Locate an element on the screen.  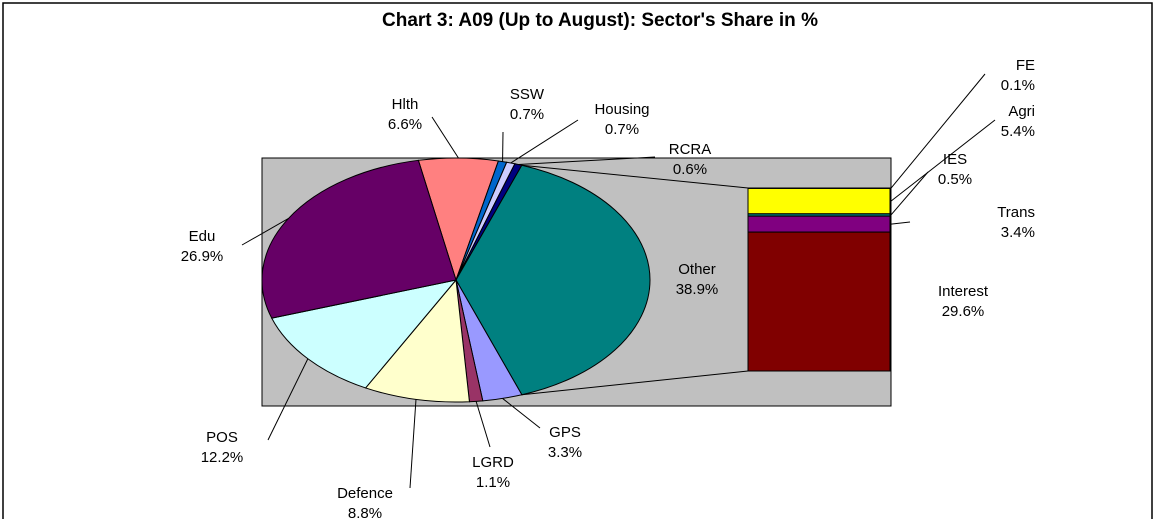
segment-name: FE is located at coordinates (1025, 65).